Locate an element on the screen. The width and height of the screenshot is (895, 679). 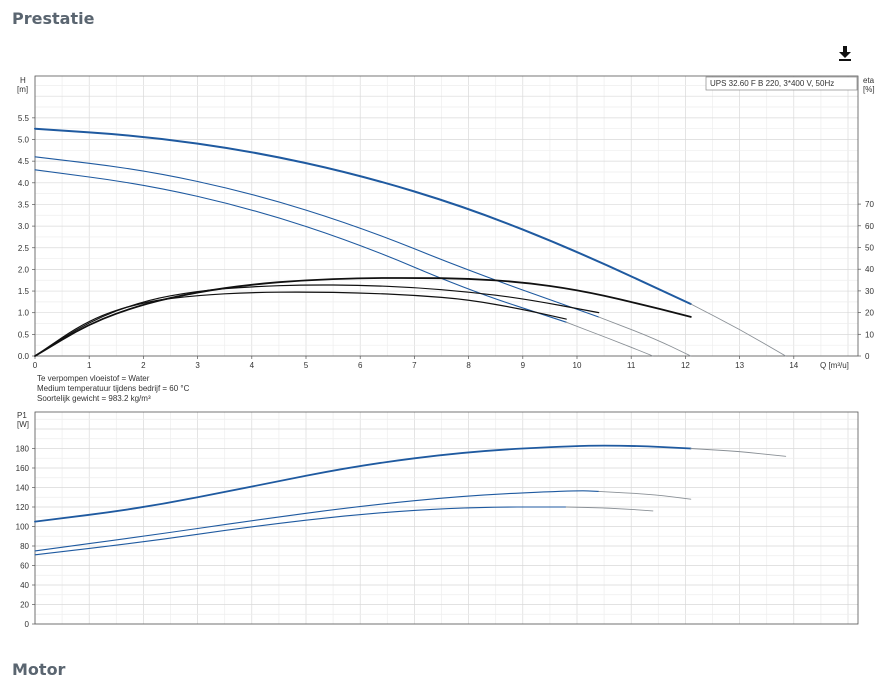
y-tick-label: 1.5 is located at coordinates (24, 291).